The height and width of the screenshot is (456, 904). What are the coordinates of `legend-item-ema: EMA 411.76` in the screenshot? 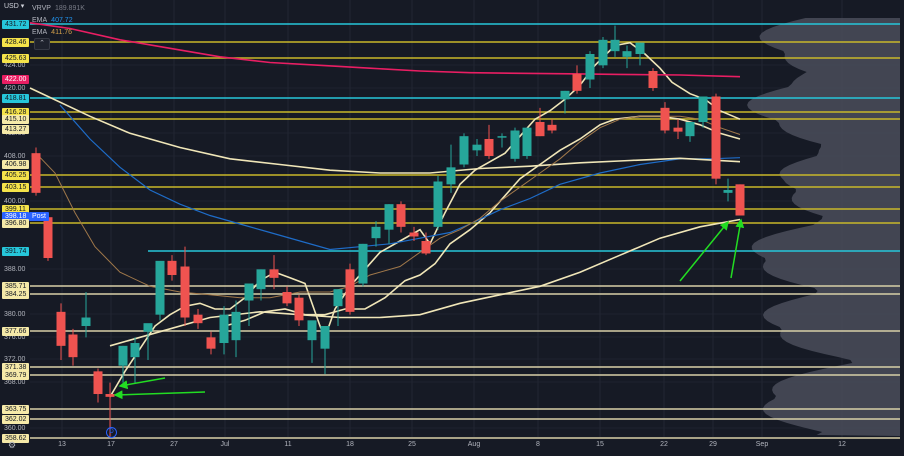 It's located at (52, 32).